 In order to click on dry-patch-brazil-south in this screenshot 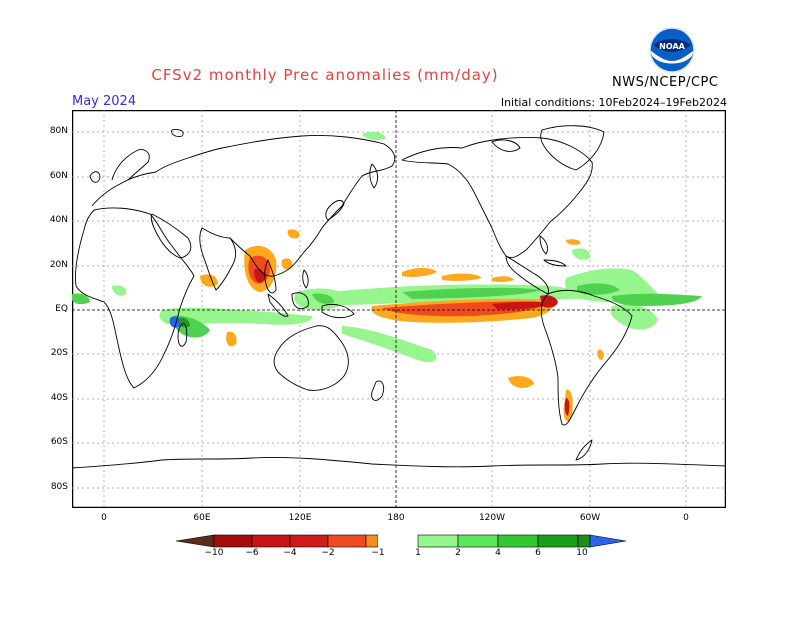, I will do `click(600, 354)`.